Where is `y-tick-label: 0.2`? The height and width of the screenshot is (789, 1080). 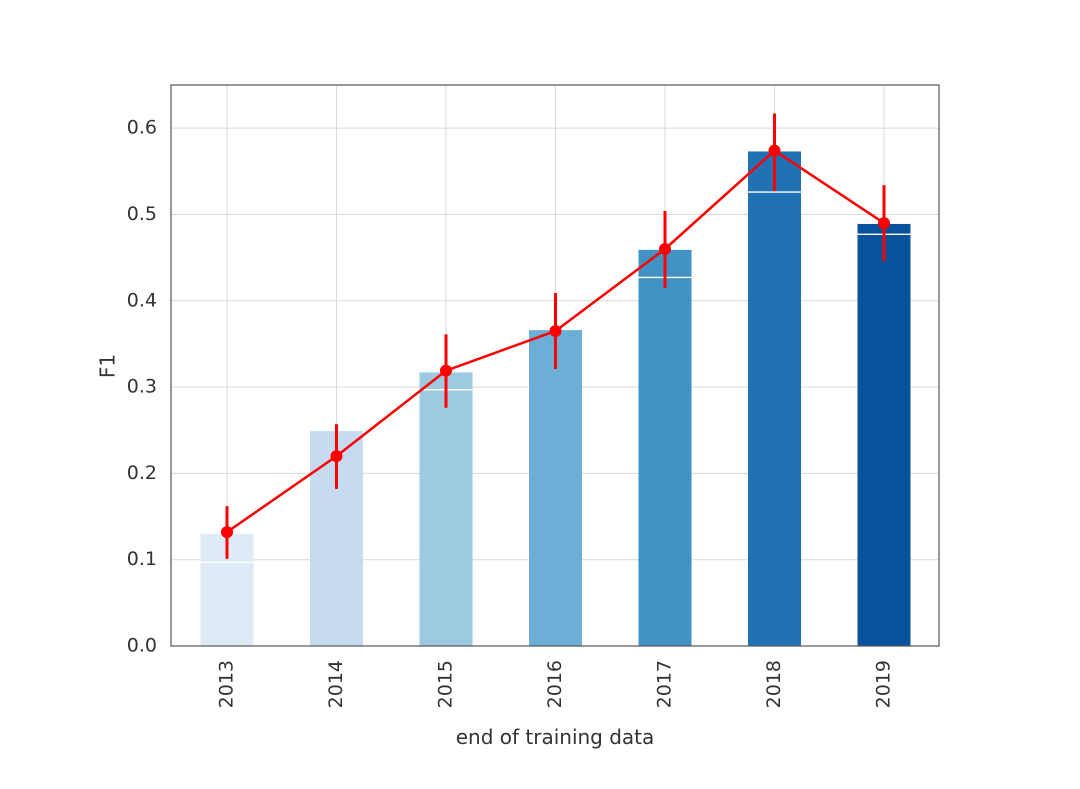
y-tick-label: 0.2 is located at coordinates (142, 473).